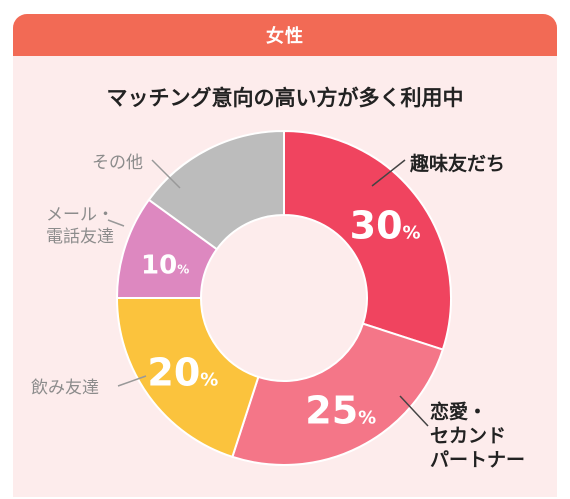 Image resolution: width=570 pixels, height=499 pixels. What do you see at coordinates (458, 164) in the screenshot?
I see `label-hobby-friends: 趣味友だち` at bounding box center [458, 164].